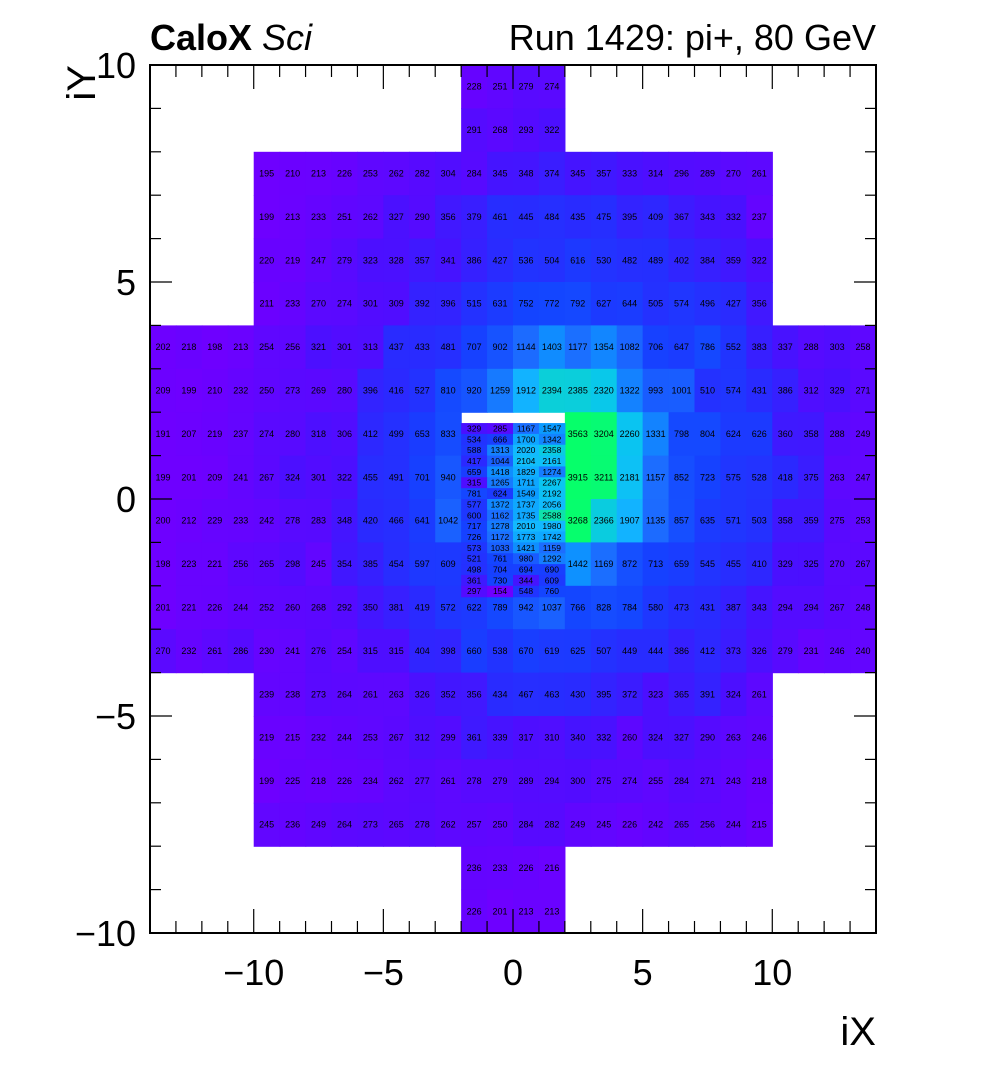 This screenshot has width=996, height=1072. What do you see at coordinates (863, 564) in the screenshot?
I see `cell-value-label: 267` at bounding box center [863, 564].